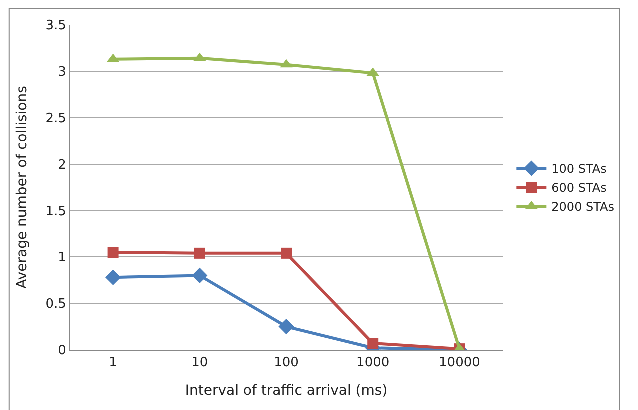  I want to click on y-tick-label: 0.5, so click(56, 304).